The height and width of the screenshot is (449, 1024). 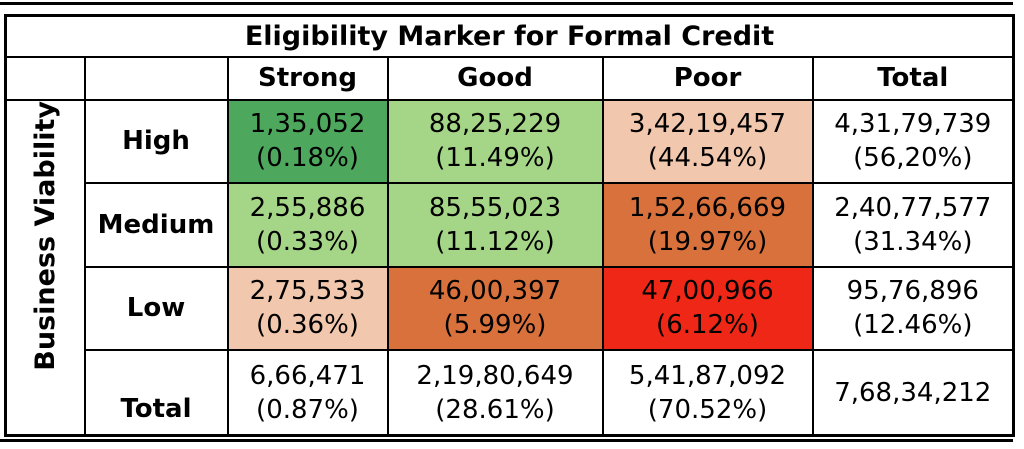 I want to click on cell-value: 7,68,34,212, so click(x=913, y=392).